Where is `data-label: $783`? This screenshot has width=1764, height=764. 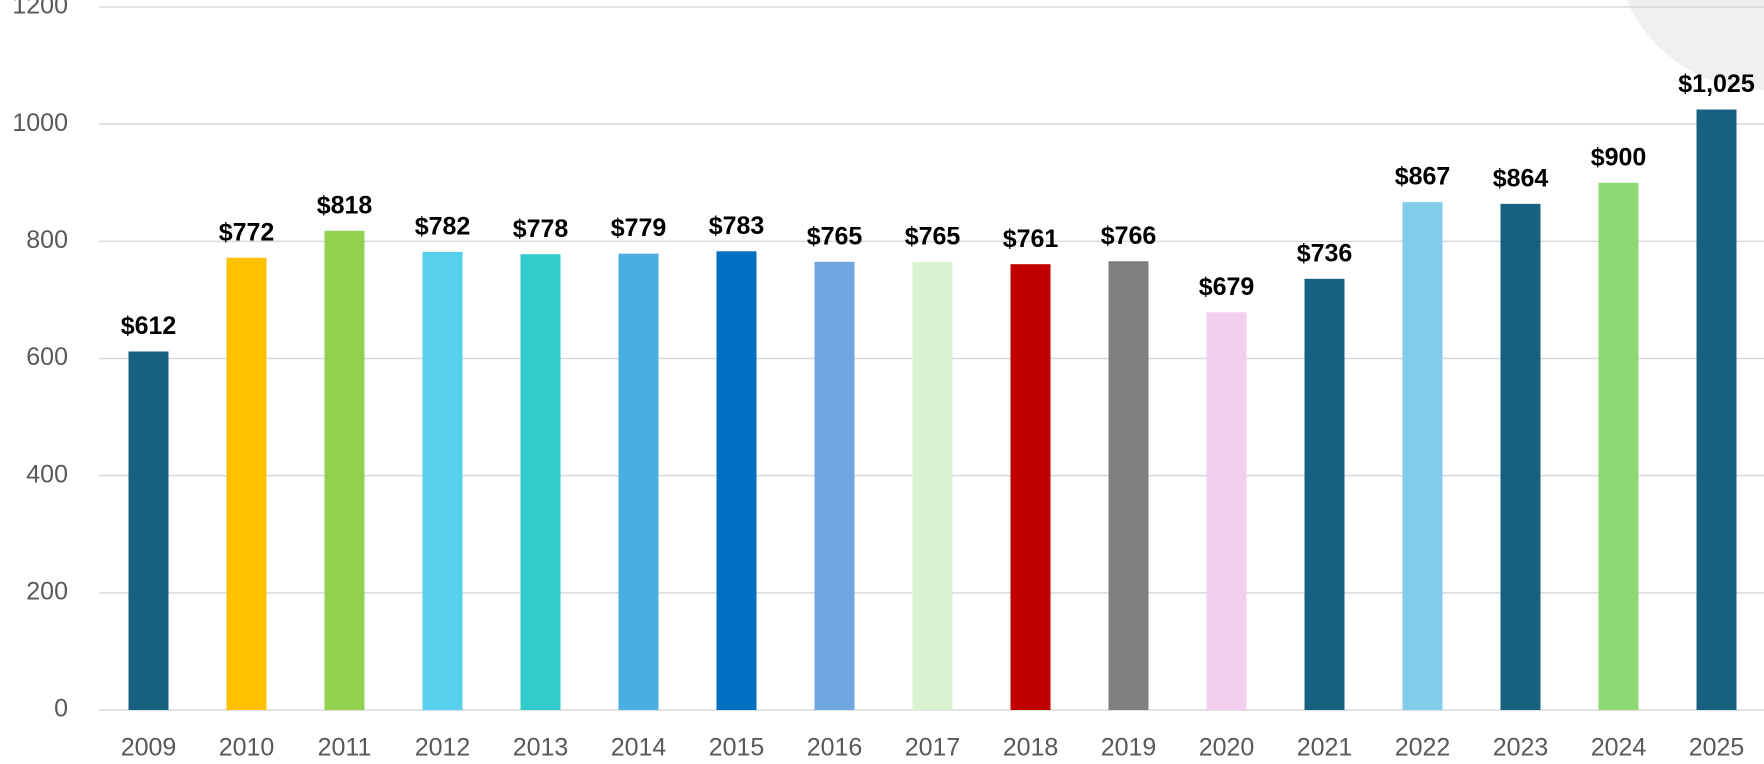
data-label: $783 is located at coordinates (737, 226).